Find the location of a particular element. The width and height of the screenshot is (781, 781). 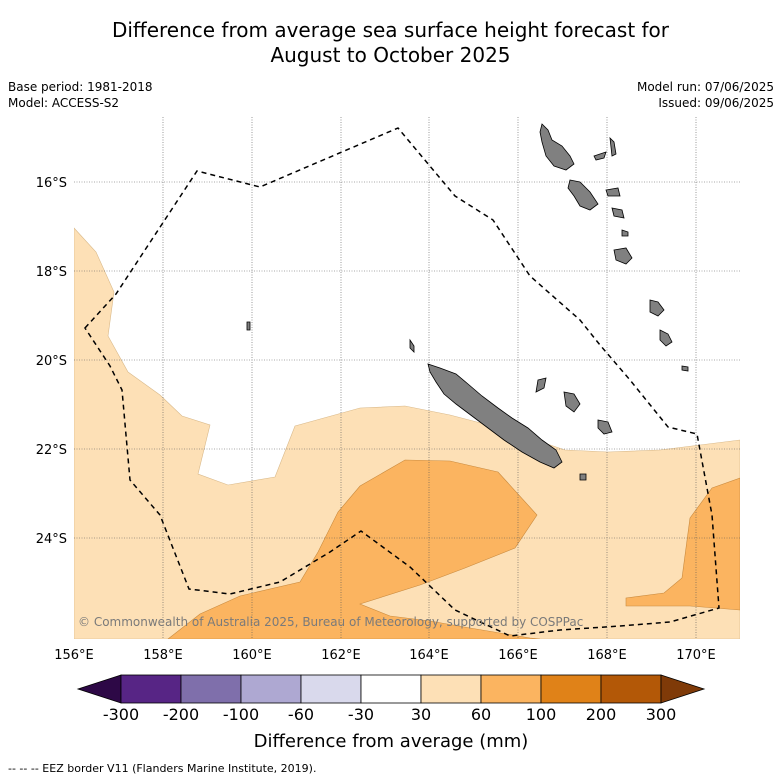

issued-label: Issued: 09/06/2025 is located at coordinates (716, 103).